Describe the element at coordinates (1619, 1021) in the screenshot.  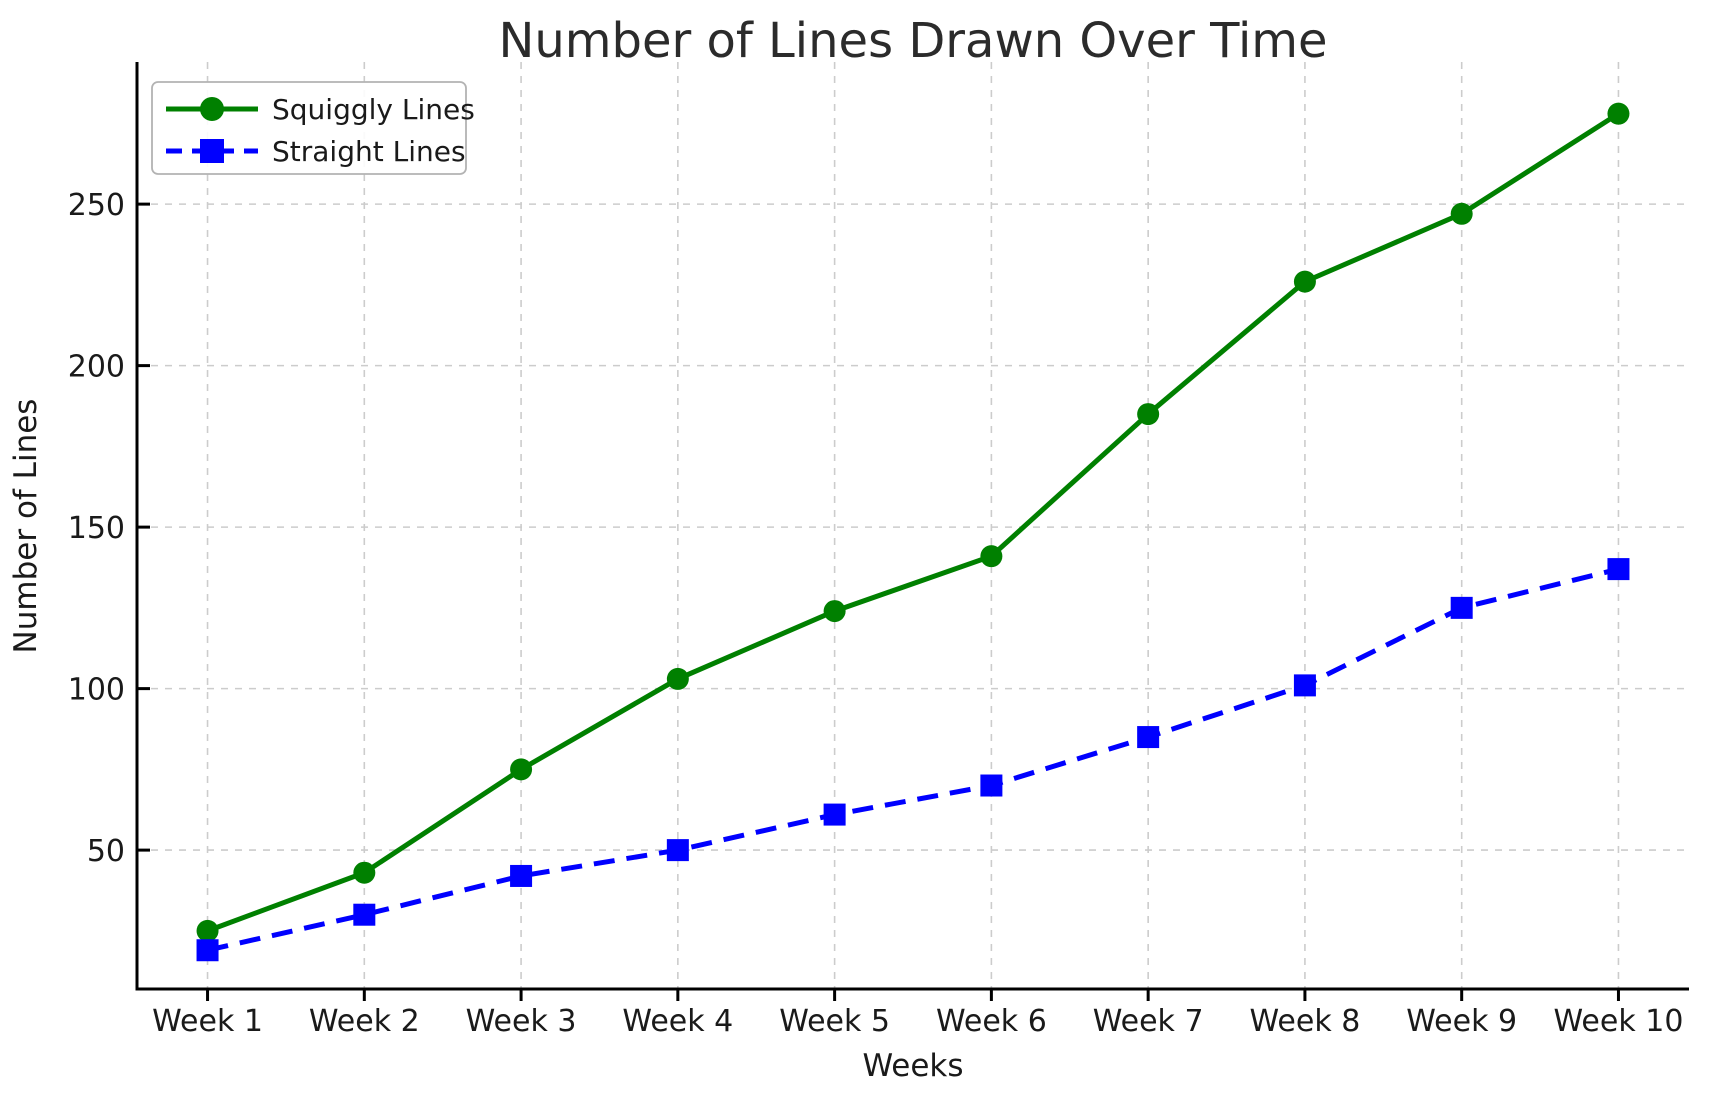
I see `x-tick-label: Week 10` at that location.